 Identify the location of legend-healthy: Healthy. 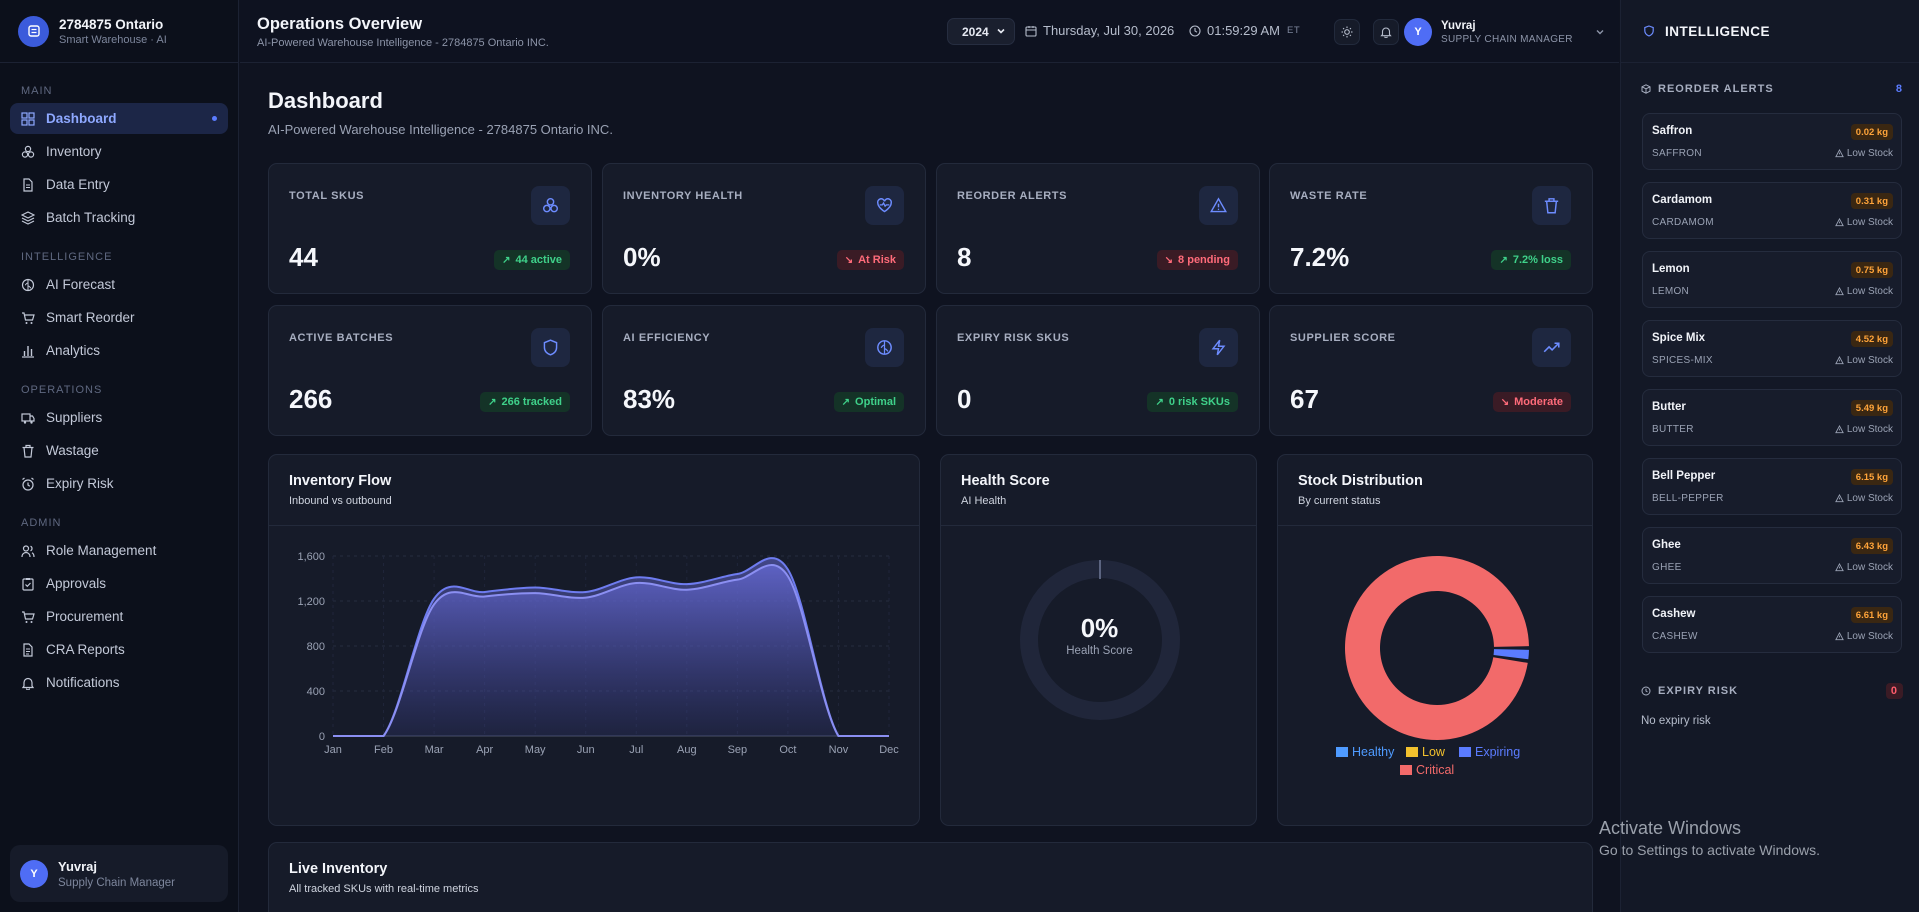
(1365, 752).